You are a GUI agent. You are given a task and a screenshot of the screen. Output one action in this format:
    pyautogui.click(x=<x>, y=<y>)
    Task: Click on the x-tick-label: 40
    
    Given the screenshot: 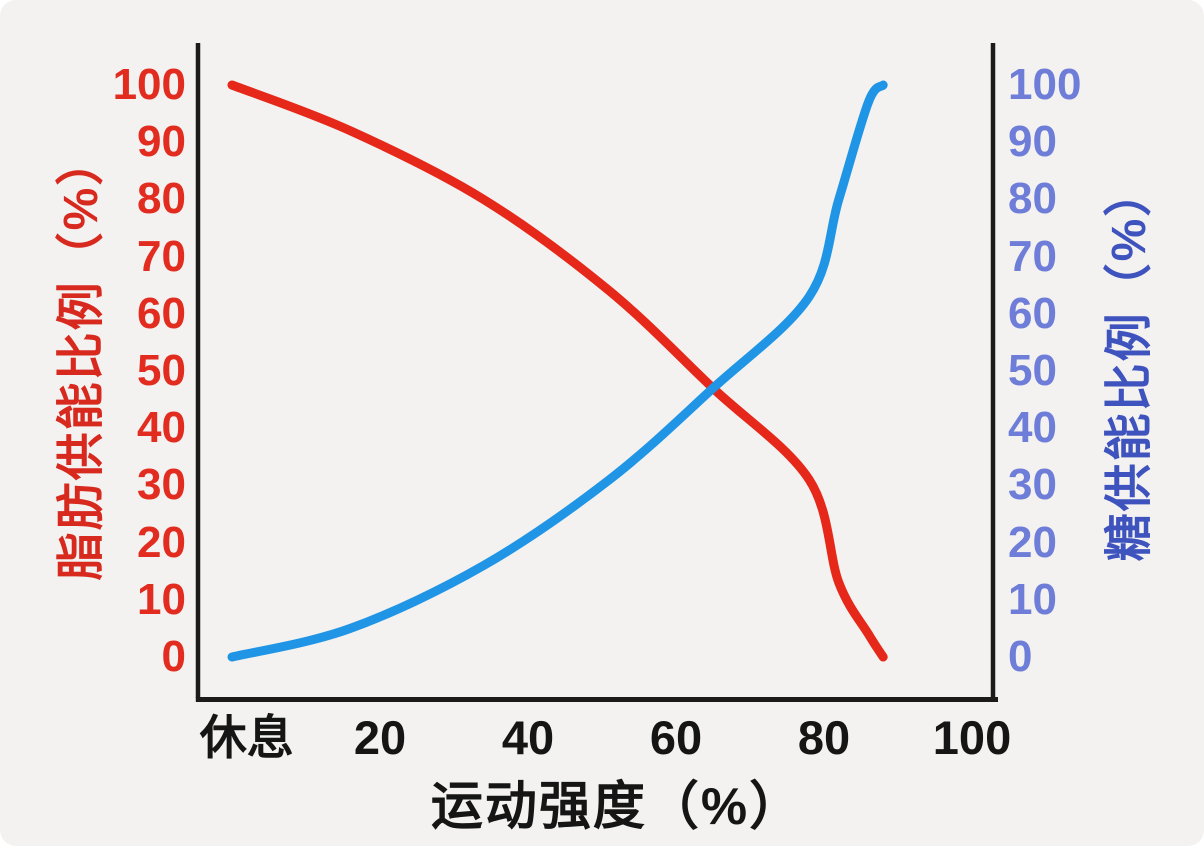 What is the action you would take?
    pyautogui.click(x=528, y=737)
    